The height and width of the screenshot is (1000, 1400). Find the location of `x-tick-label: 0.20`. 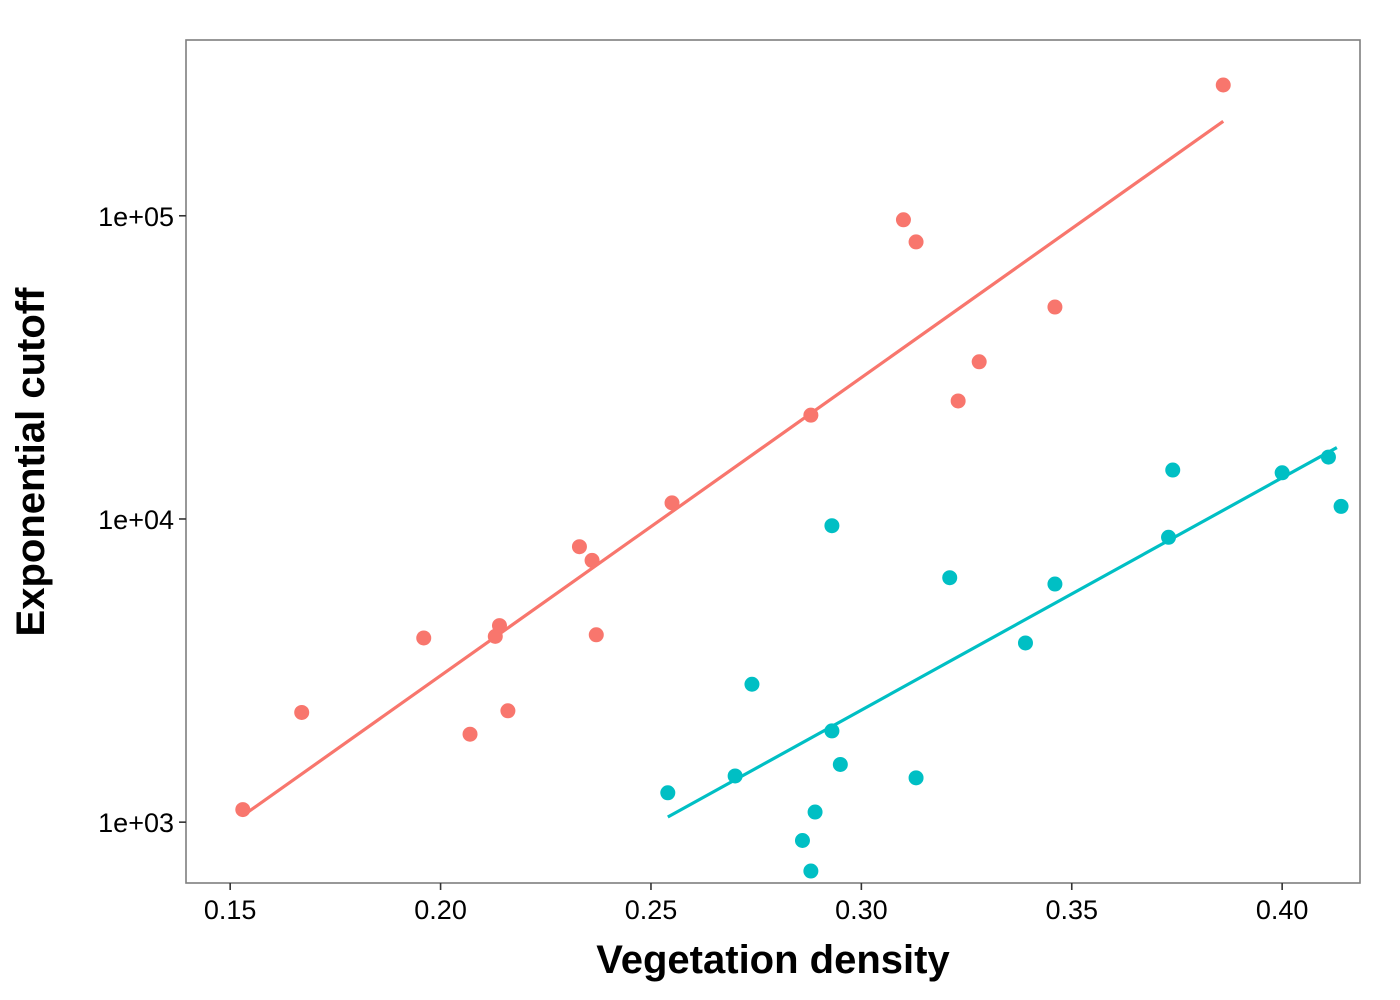

x-tick-label: 0.20 is located at coordinates (440, 910).